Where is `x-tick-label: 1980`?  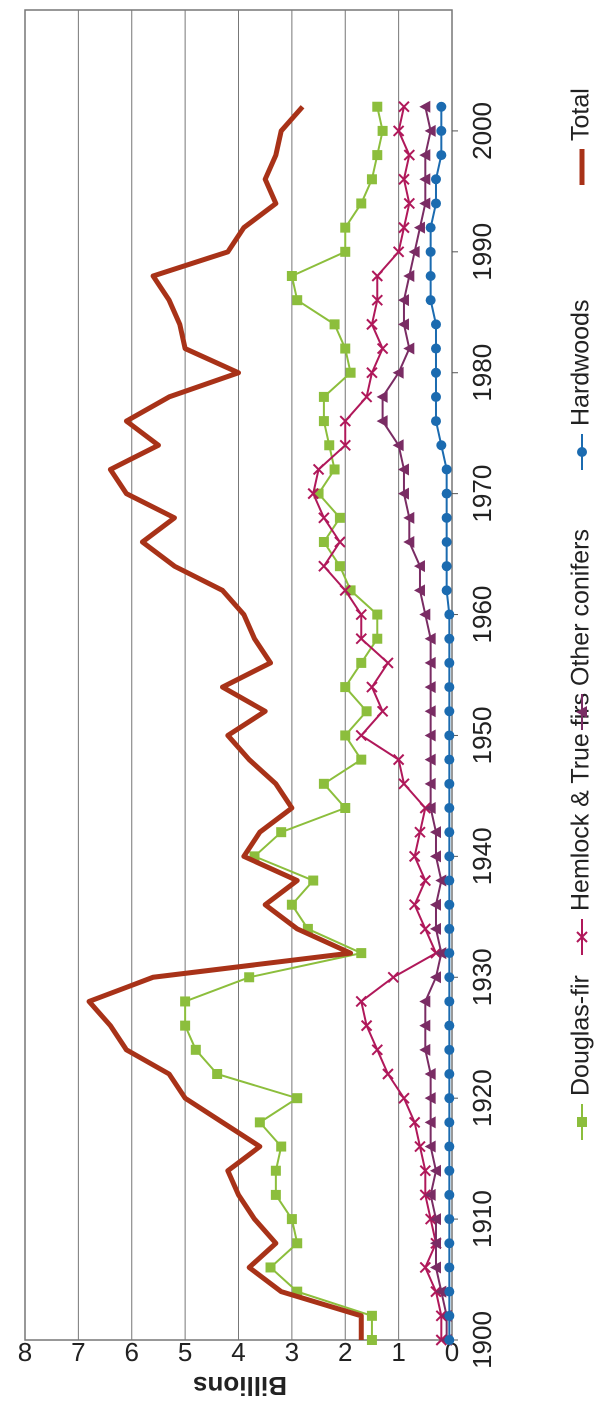 x-tick-label: 1980 is located at coordinates (482, 373).